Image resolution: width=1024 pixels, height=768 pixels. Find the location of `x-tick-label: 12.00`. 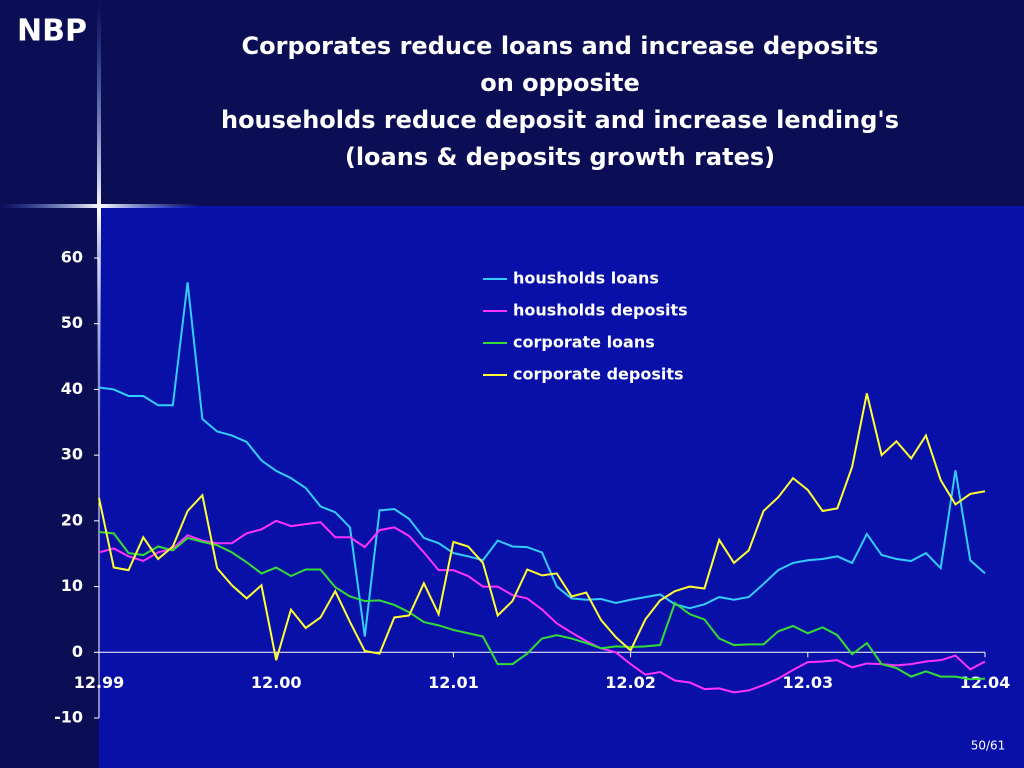

x-tick-label: 12.00 is located at coordinates (276, 682).